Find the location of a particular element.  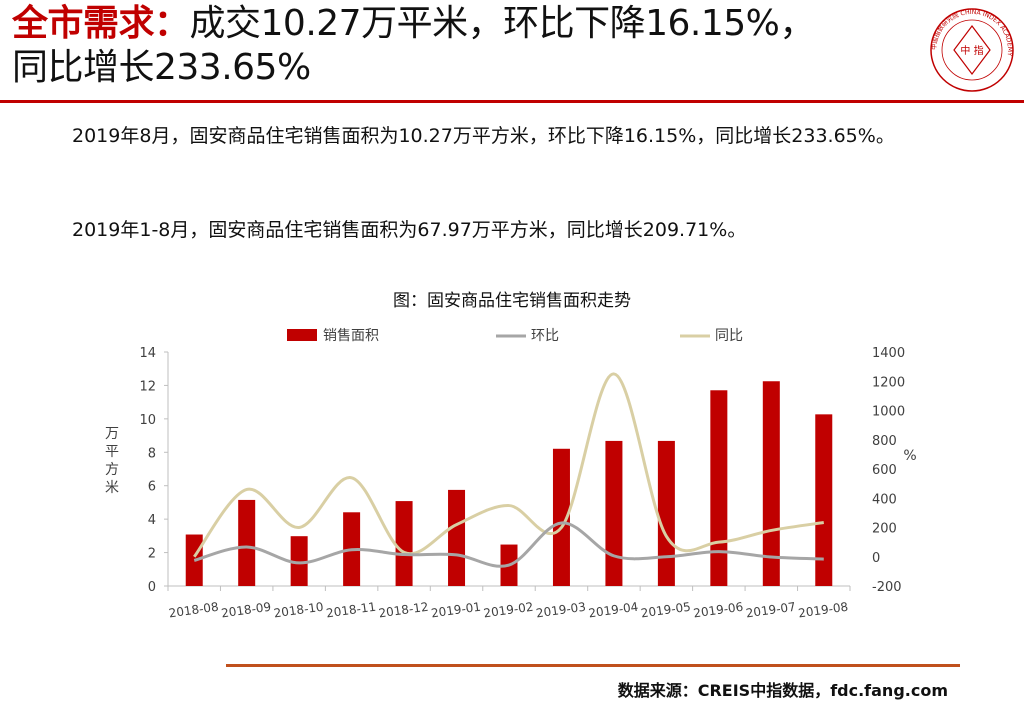

x-tick-label: 2018-08 is located at coordinates (194, 610).